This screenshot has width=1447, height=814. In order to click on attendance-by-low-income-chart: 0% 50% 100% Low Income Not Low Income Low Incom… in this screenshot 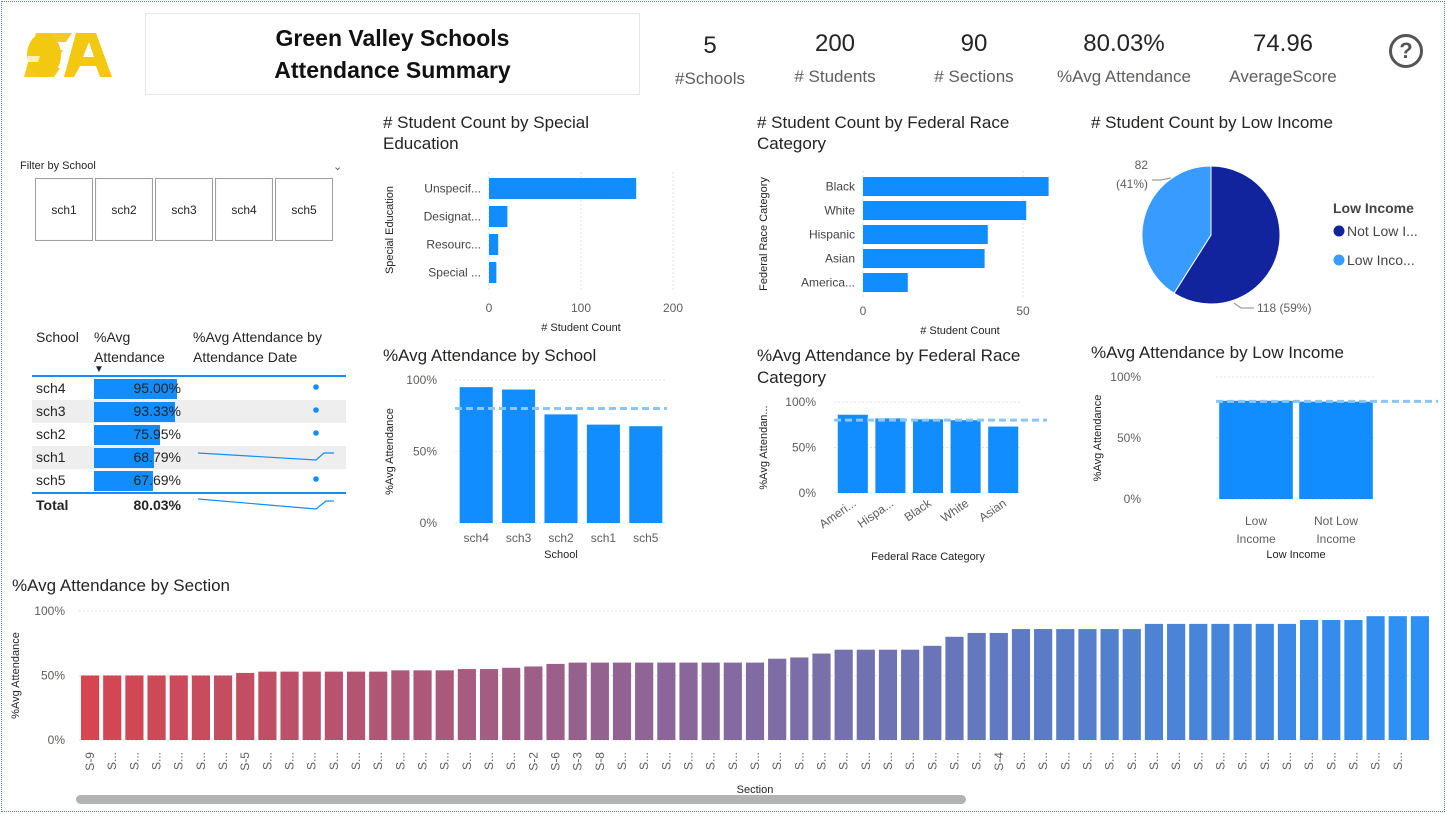, I will do `click(1263, 466)`.